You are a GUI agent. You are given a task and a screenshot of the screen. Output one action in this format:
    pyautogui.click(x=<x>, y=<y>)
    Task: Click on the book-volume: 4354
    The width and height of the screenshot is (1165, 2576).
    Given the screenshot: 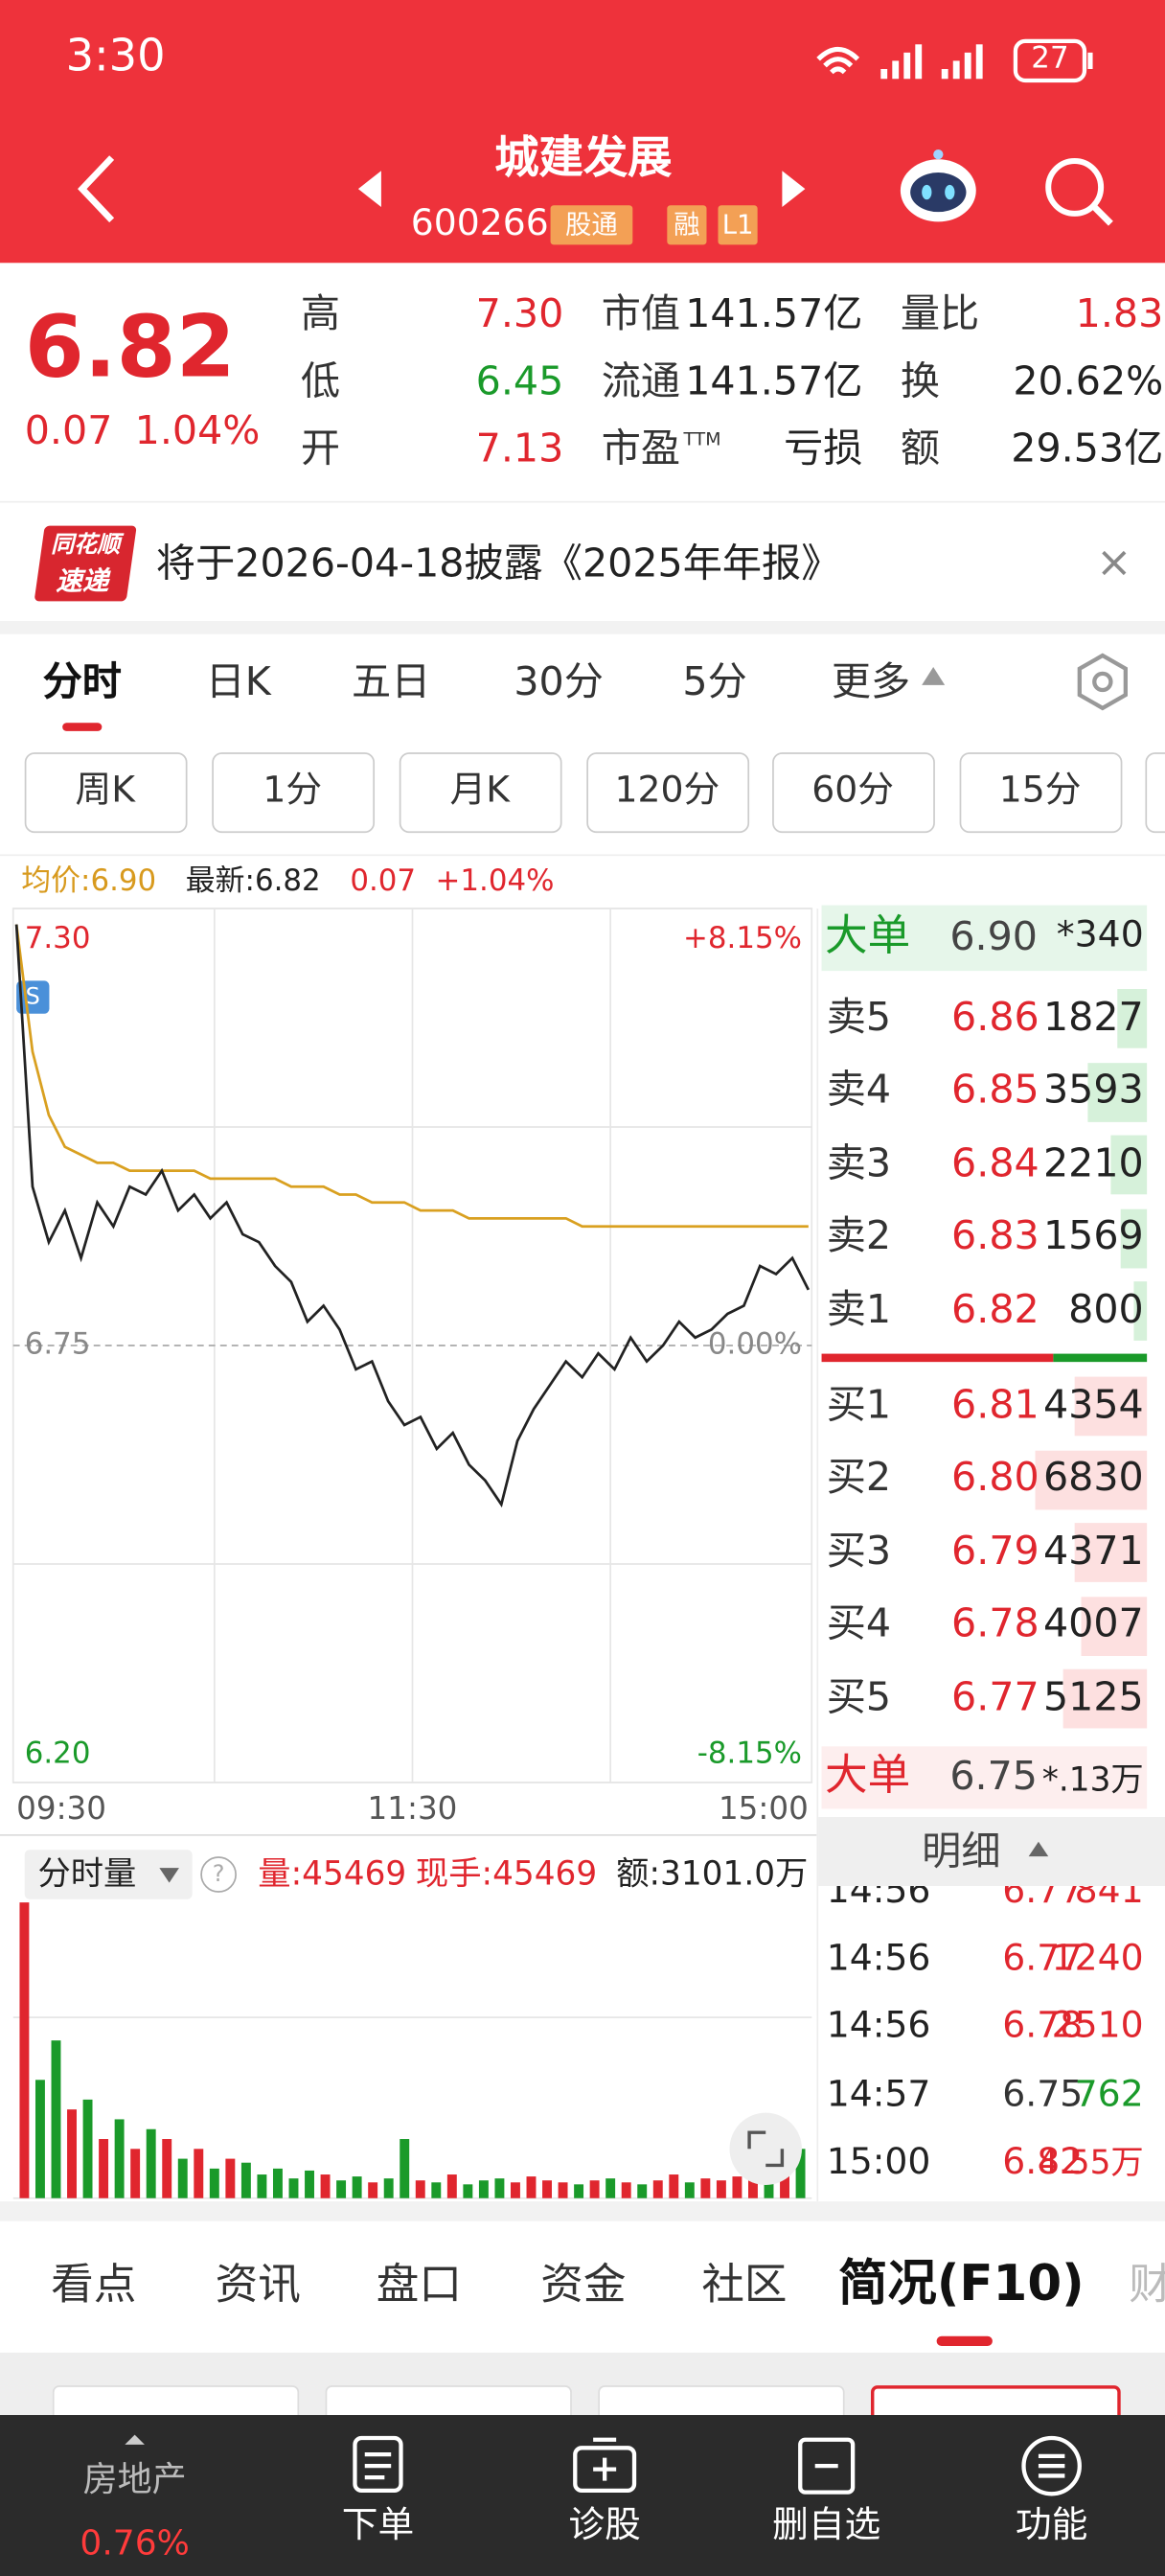 What is the action you would take?
    pyautogui.click(x=1093, y=1404)
    